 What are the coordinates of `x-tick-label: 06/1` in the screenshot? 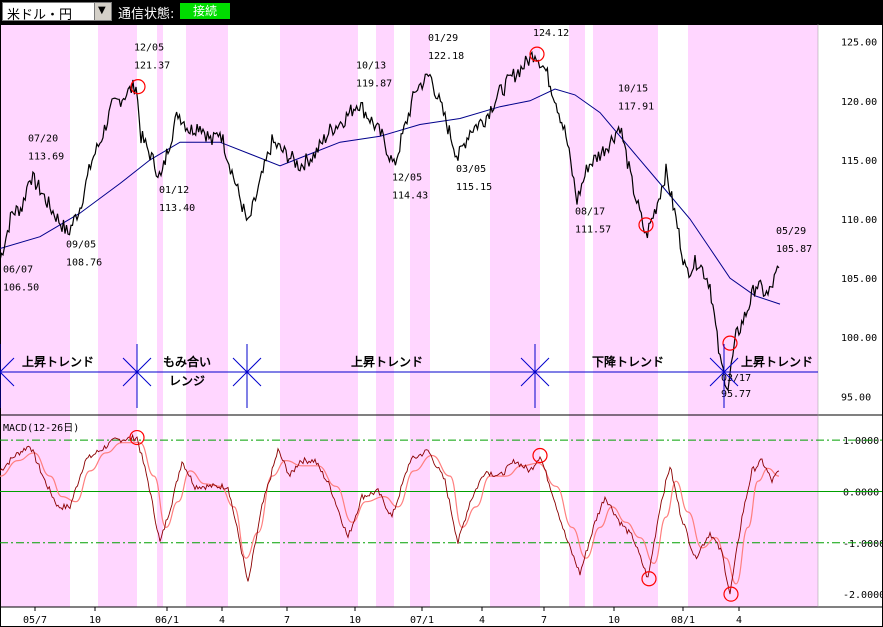 It's located at (167, 620).